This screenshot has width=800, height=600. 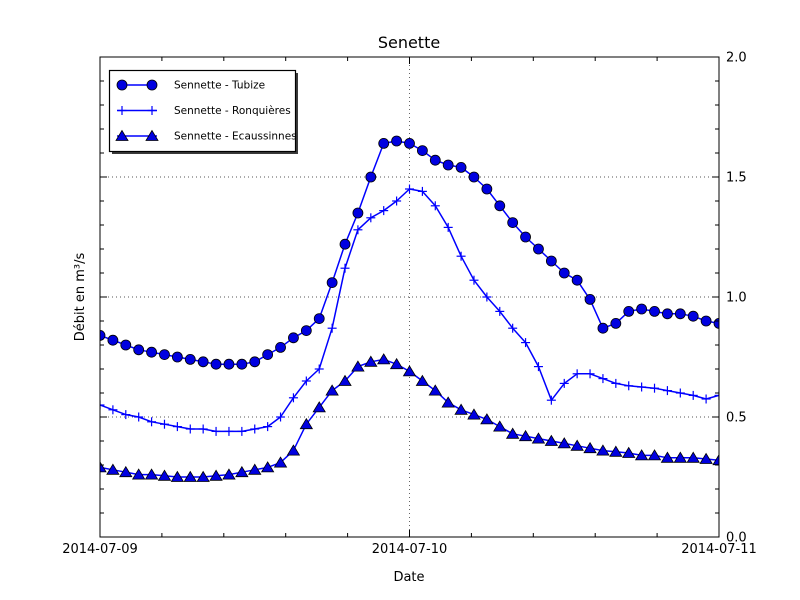 What do you see at coordinates (736, 178) in the screenshot?
I see `y-tick-label: 1.5` at bounding box center [736, 178].